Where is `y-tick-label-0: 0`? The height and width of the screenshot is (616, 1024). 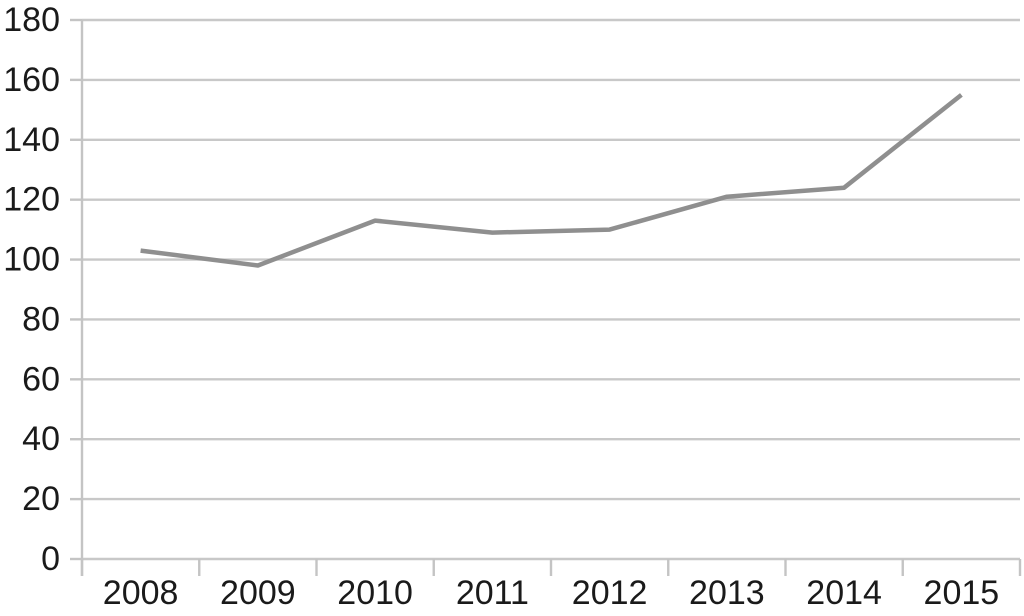
y-tick-label-0: 0 is located at coordinates (50, 559).